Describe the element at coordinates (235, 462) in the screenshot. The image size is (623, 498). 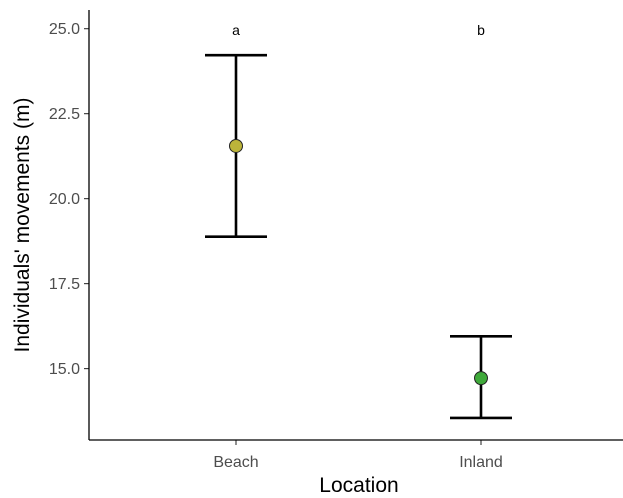
I see `x-tick-label: Beach` at that location.